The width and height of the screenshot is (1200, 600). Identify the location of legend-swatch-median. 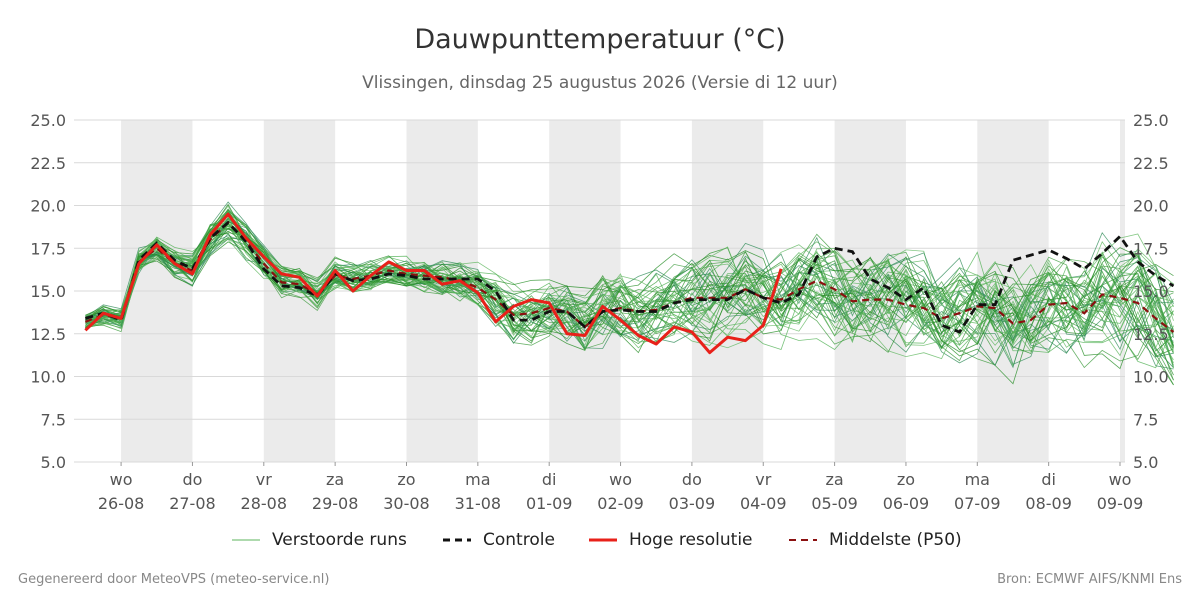
(803, 540).